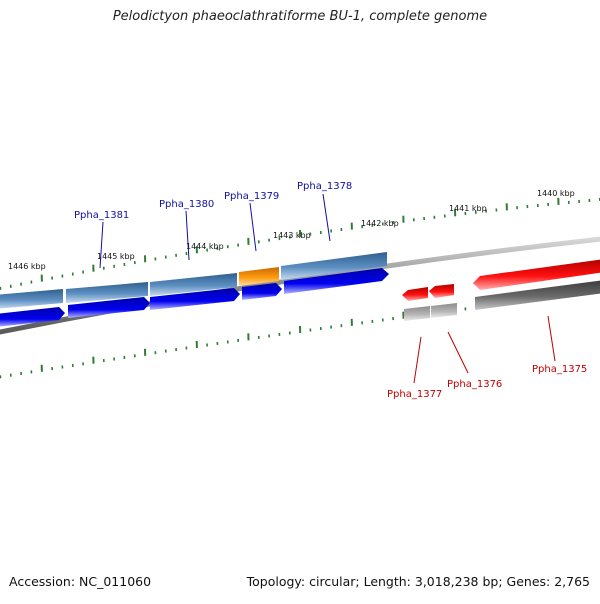 The height and width of the screenshot is (604, 600). I want to click on gene-label-ppha-1380: Ppha_1380, so click(186, 204).